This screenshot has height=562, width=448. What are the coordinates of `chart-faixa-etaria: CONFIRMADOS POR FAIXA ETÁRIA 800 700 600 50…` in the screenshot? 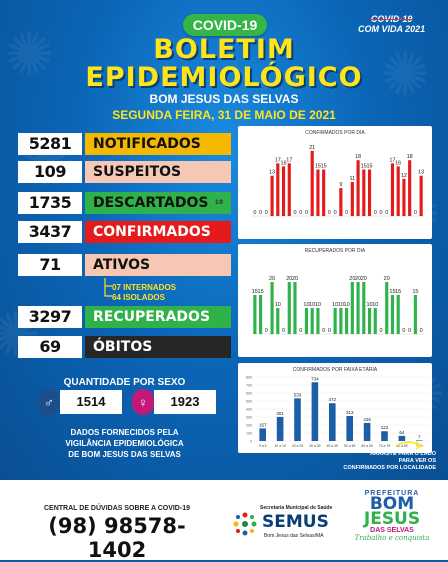 It's located at (335, 408).